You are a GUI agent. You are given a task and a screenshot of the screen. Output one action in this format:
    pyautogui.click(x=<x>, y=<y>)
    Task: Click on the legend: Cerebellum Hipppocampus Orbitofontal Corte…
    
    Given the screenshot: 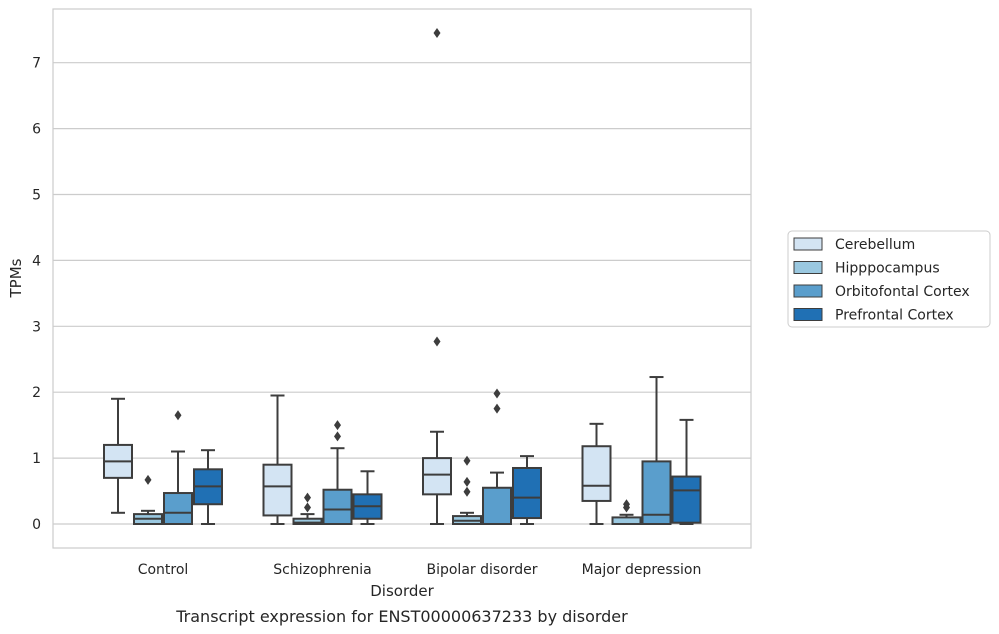 What is the action you would take?
    pyautogui.click(x=889, y=279)
    